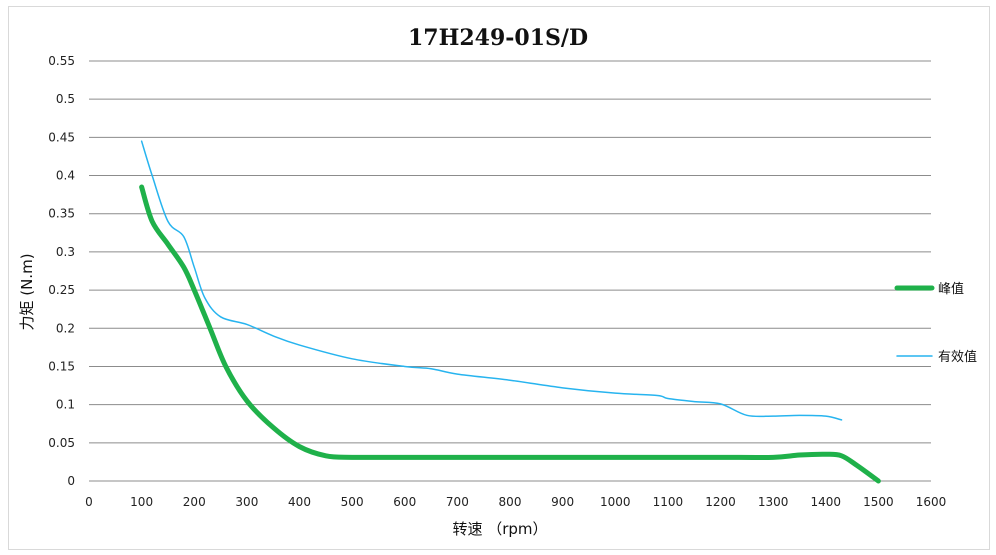 The image size is (996, 555). What do you see at coordinates (957, 357) in the screenshot?
I see `legend-label: 有效值` at bounding box center [957, 357].